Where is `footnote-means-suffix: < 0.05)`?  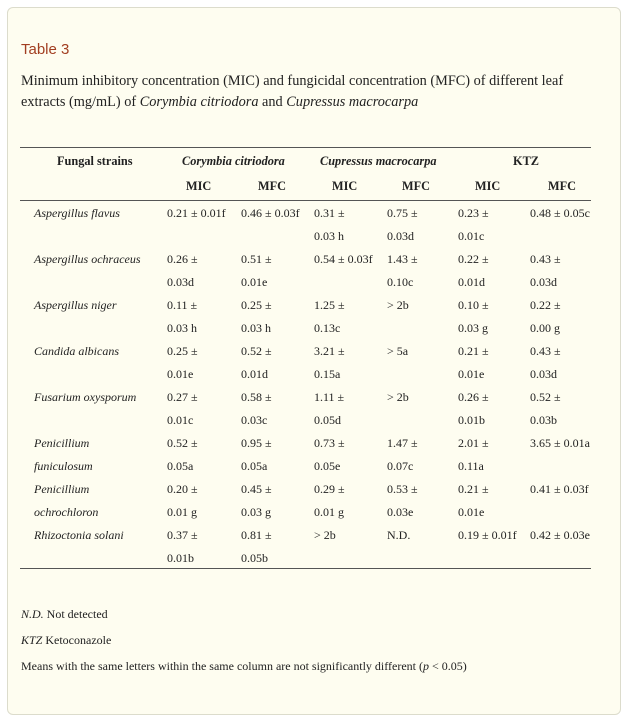 footnote-means-suffix: < 0.05) is located at coordinates (448, 666).